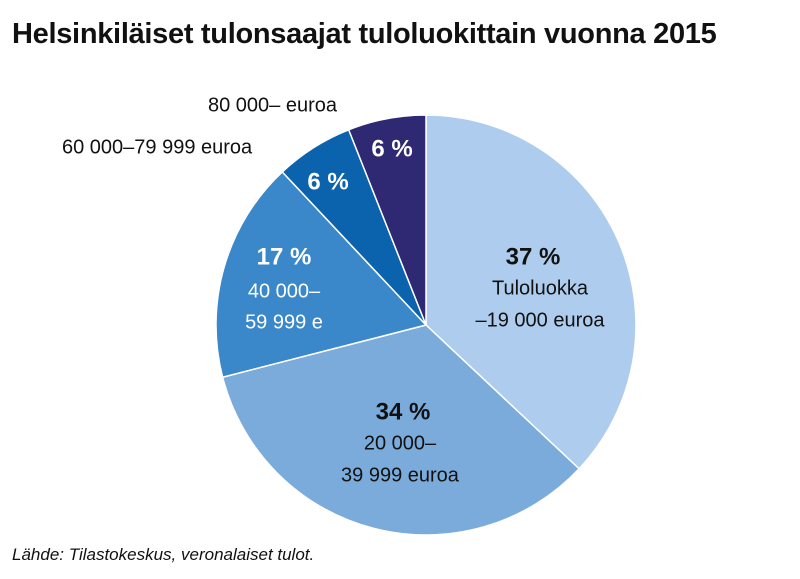  Describe the element at coordinates (400, 475) in the screenshot. I see `slice-category-label-2-line-2: 39 999 euroa` at that location.